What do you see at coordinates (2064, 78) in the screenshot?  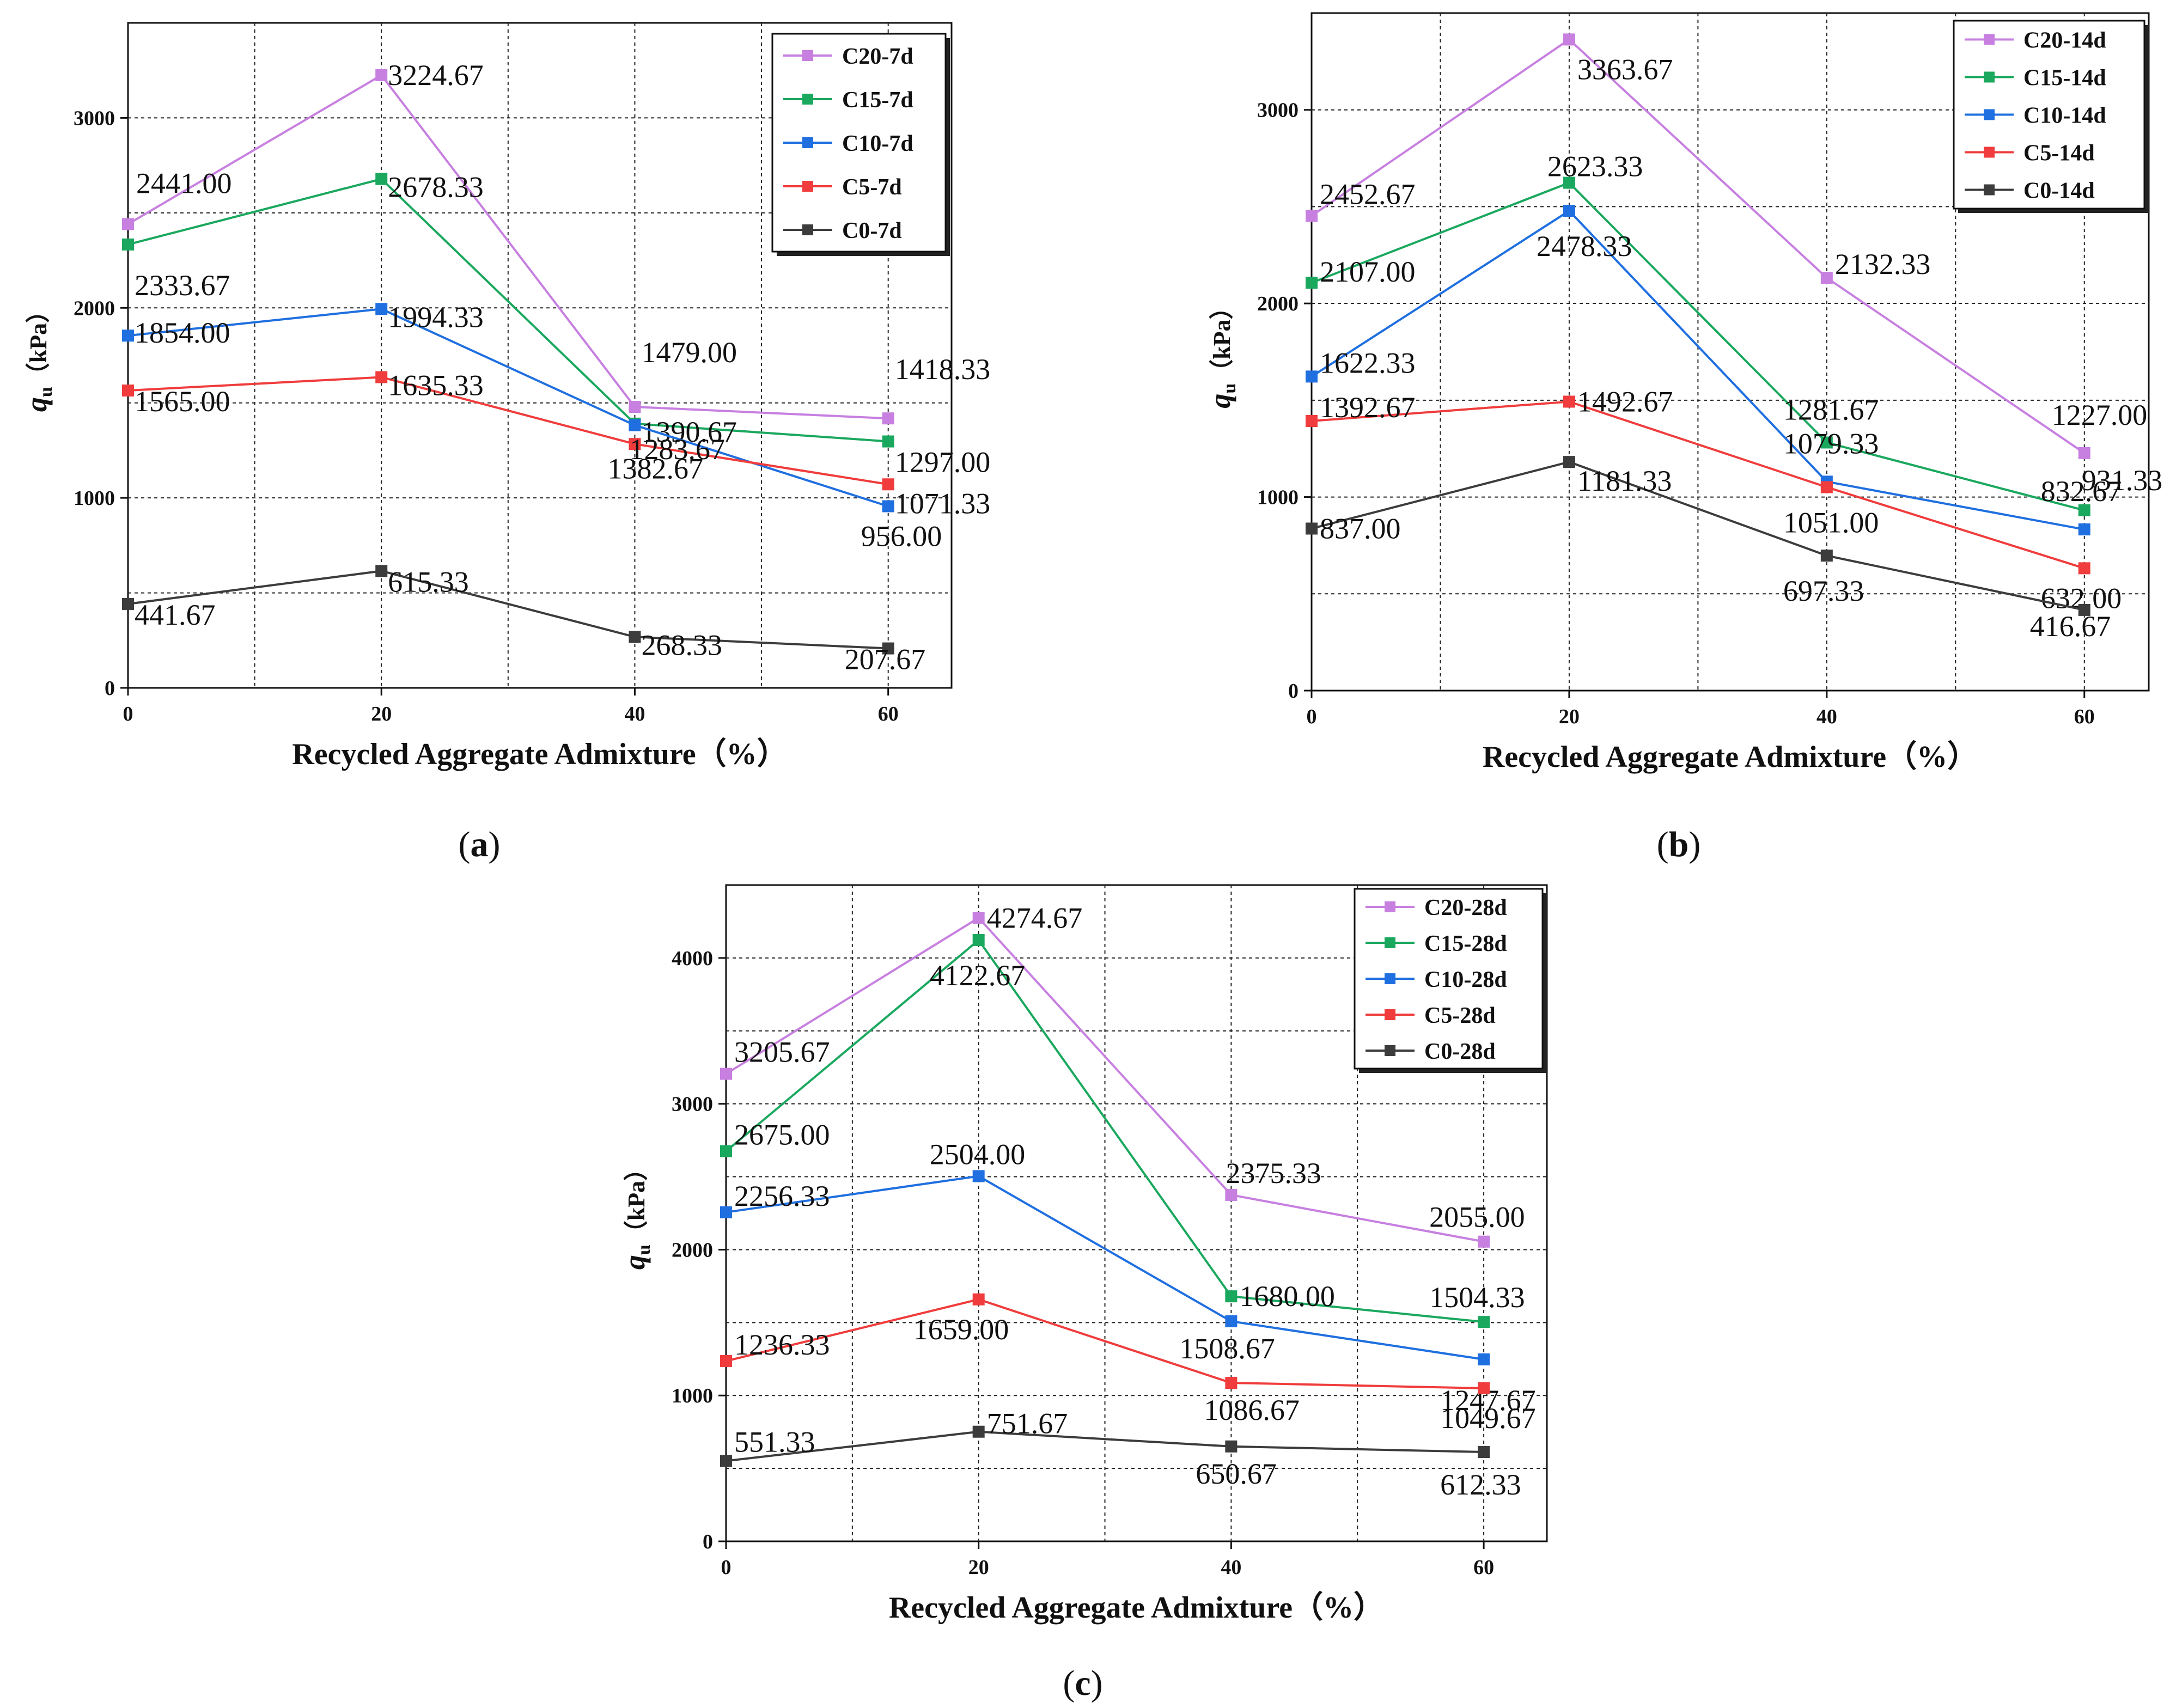 I see `legend-label: C15-14d` at bounding box center [2064, 78].